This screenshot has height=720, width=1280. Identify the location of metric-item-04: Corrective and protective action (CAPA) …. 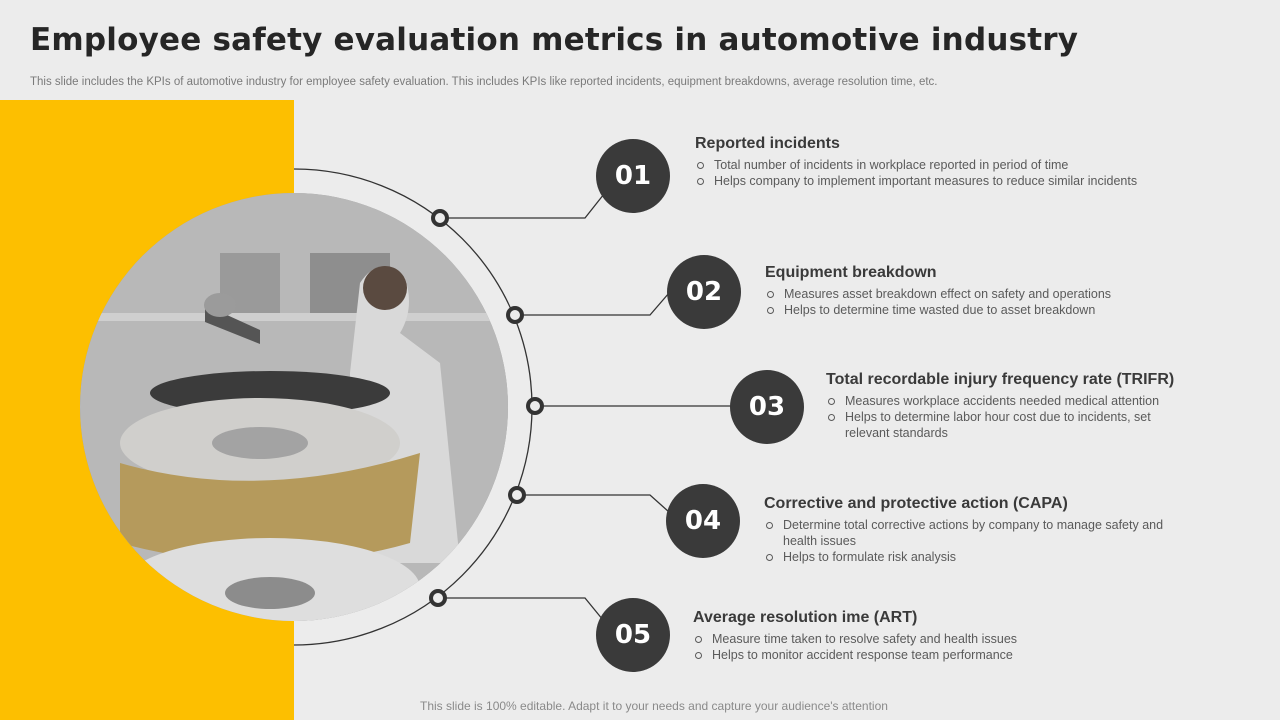
(979, 530).